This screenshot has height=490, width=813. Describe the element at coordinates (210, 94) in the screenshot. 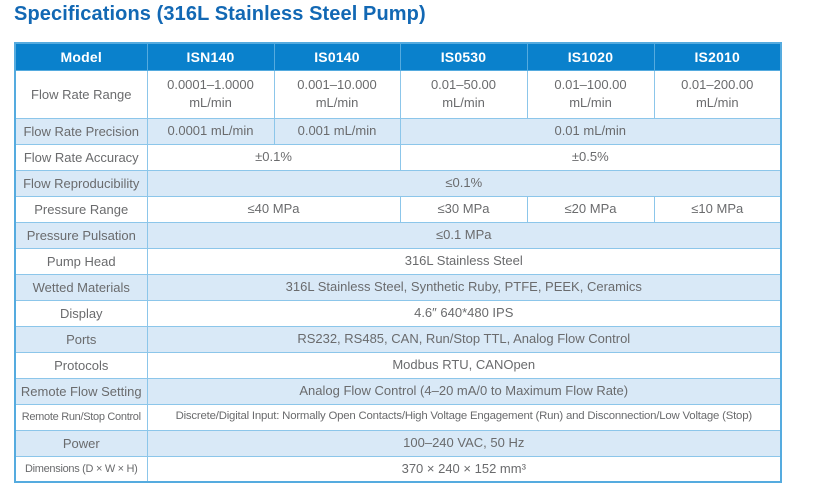

I see `spec-value-cell: 0.0001–1.0000 mL/min` at that location.